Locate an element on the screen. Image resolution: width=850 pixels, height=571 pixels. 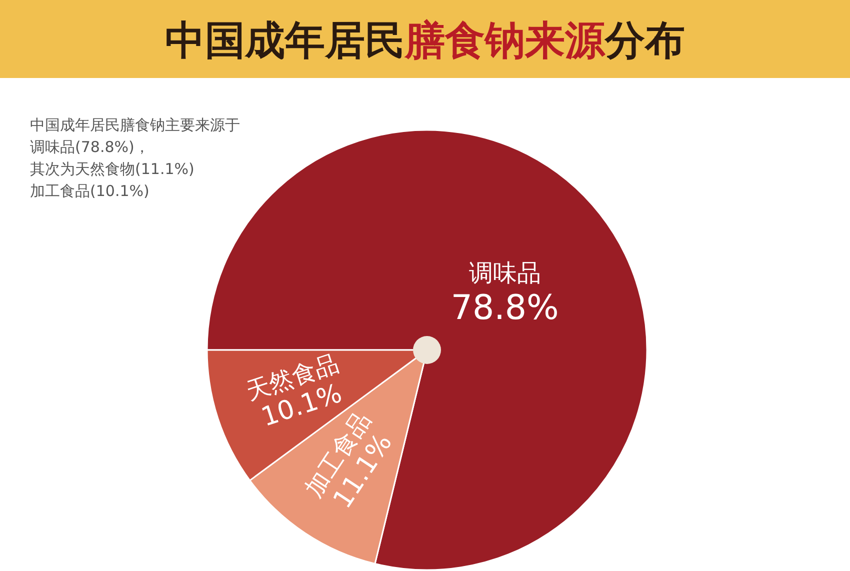
data-label: 78.8% is located at coordinates (504, 308).